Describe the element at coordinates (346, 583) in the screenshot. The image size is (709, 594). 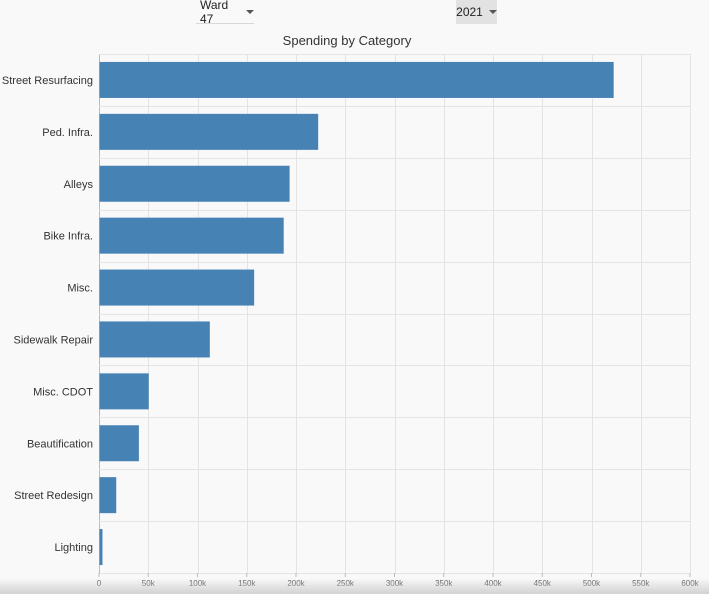
I see `x-tick-label: 250k` at that location.